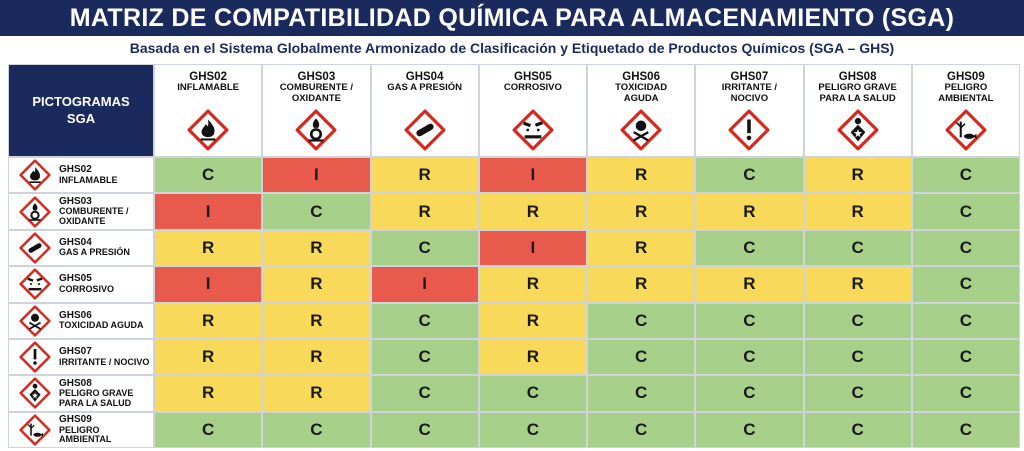 Image resolution: width=1024 pixels, height=451 pixels. What do you see at coordinates (106, 392) in the screenshot?
I see `row-label: GHS08 PELIGRO GRAVE PARA LA SALUD` at bounding box center [106, 392].